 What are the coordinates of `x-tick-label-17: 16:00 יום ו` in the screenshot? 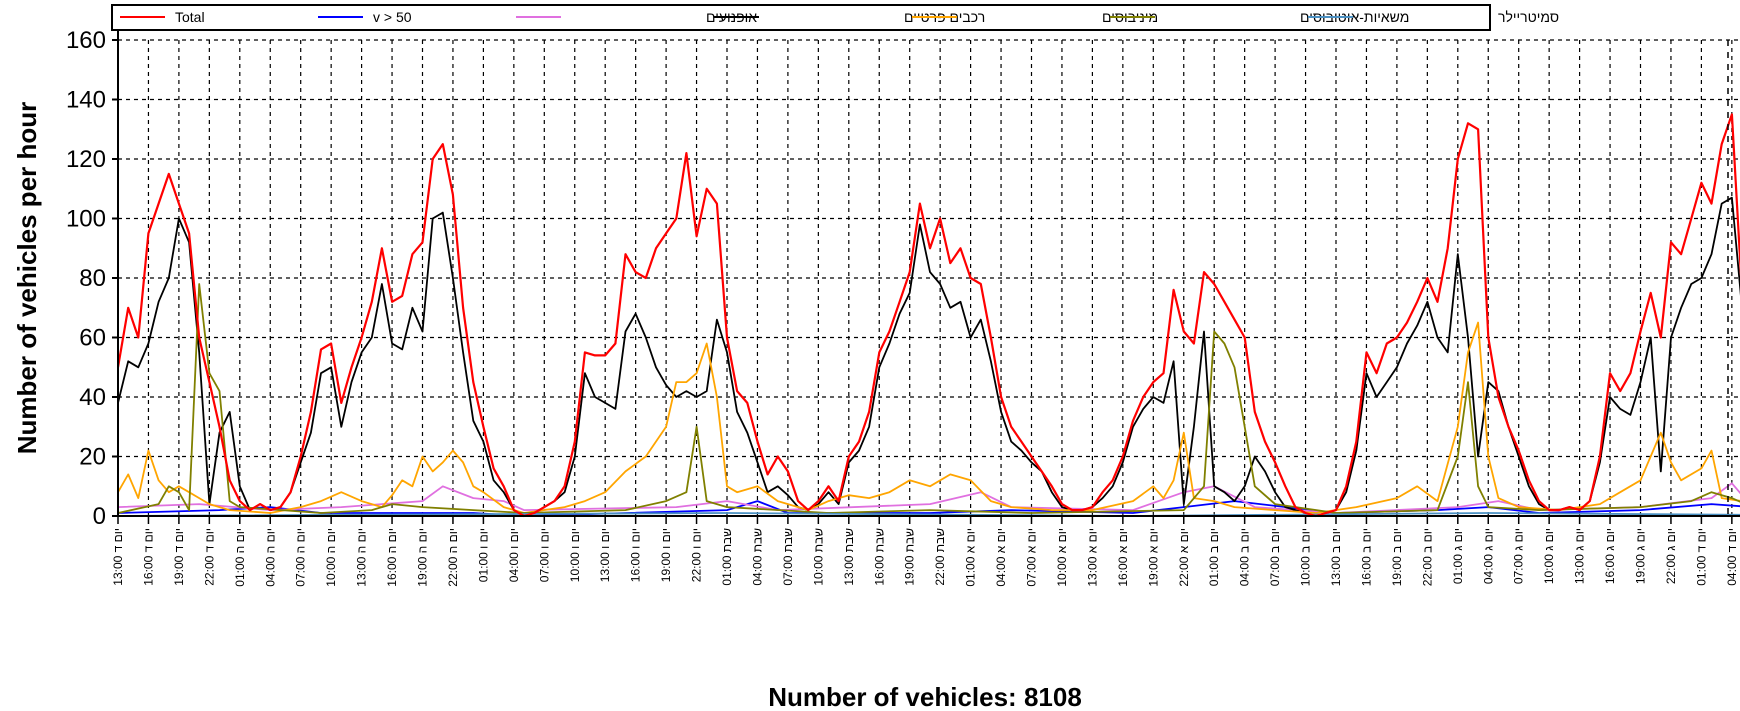 It's located at (636, 555).